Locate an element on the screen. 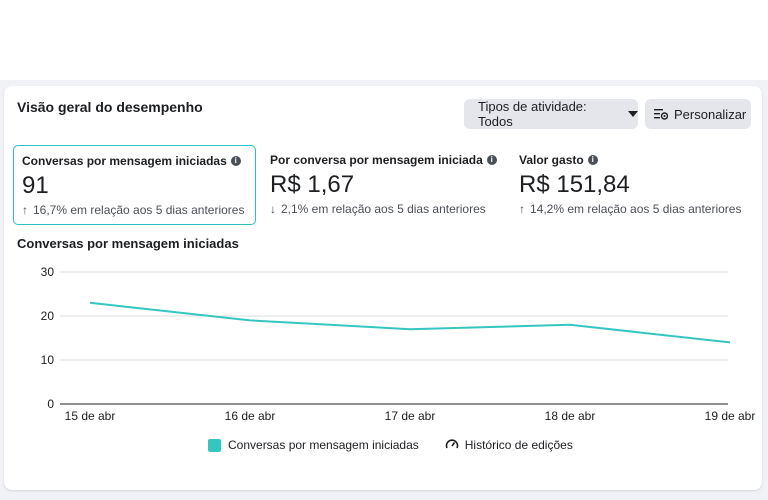  metric-value: R$ 151,84 is located at coordinates (574, 184).